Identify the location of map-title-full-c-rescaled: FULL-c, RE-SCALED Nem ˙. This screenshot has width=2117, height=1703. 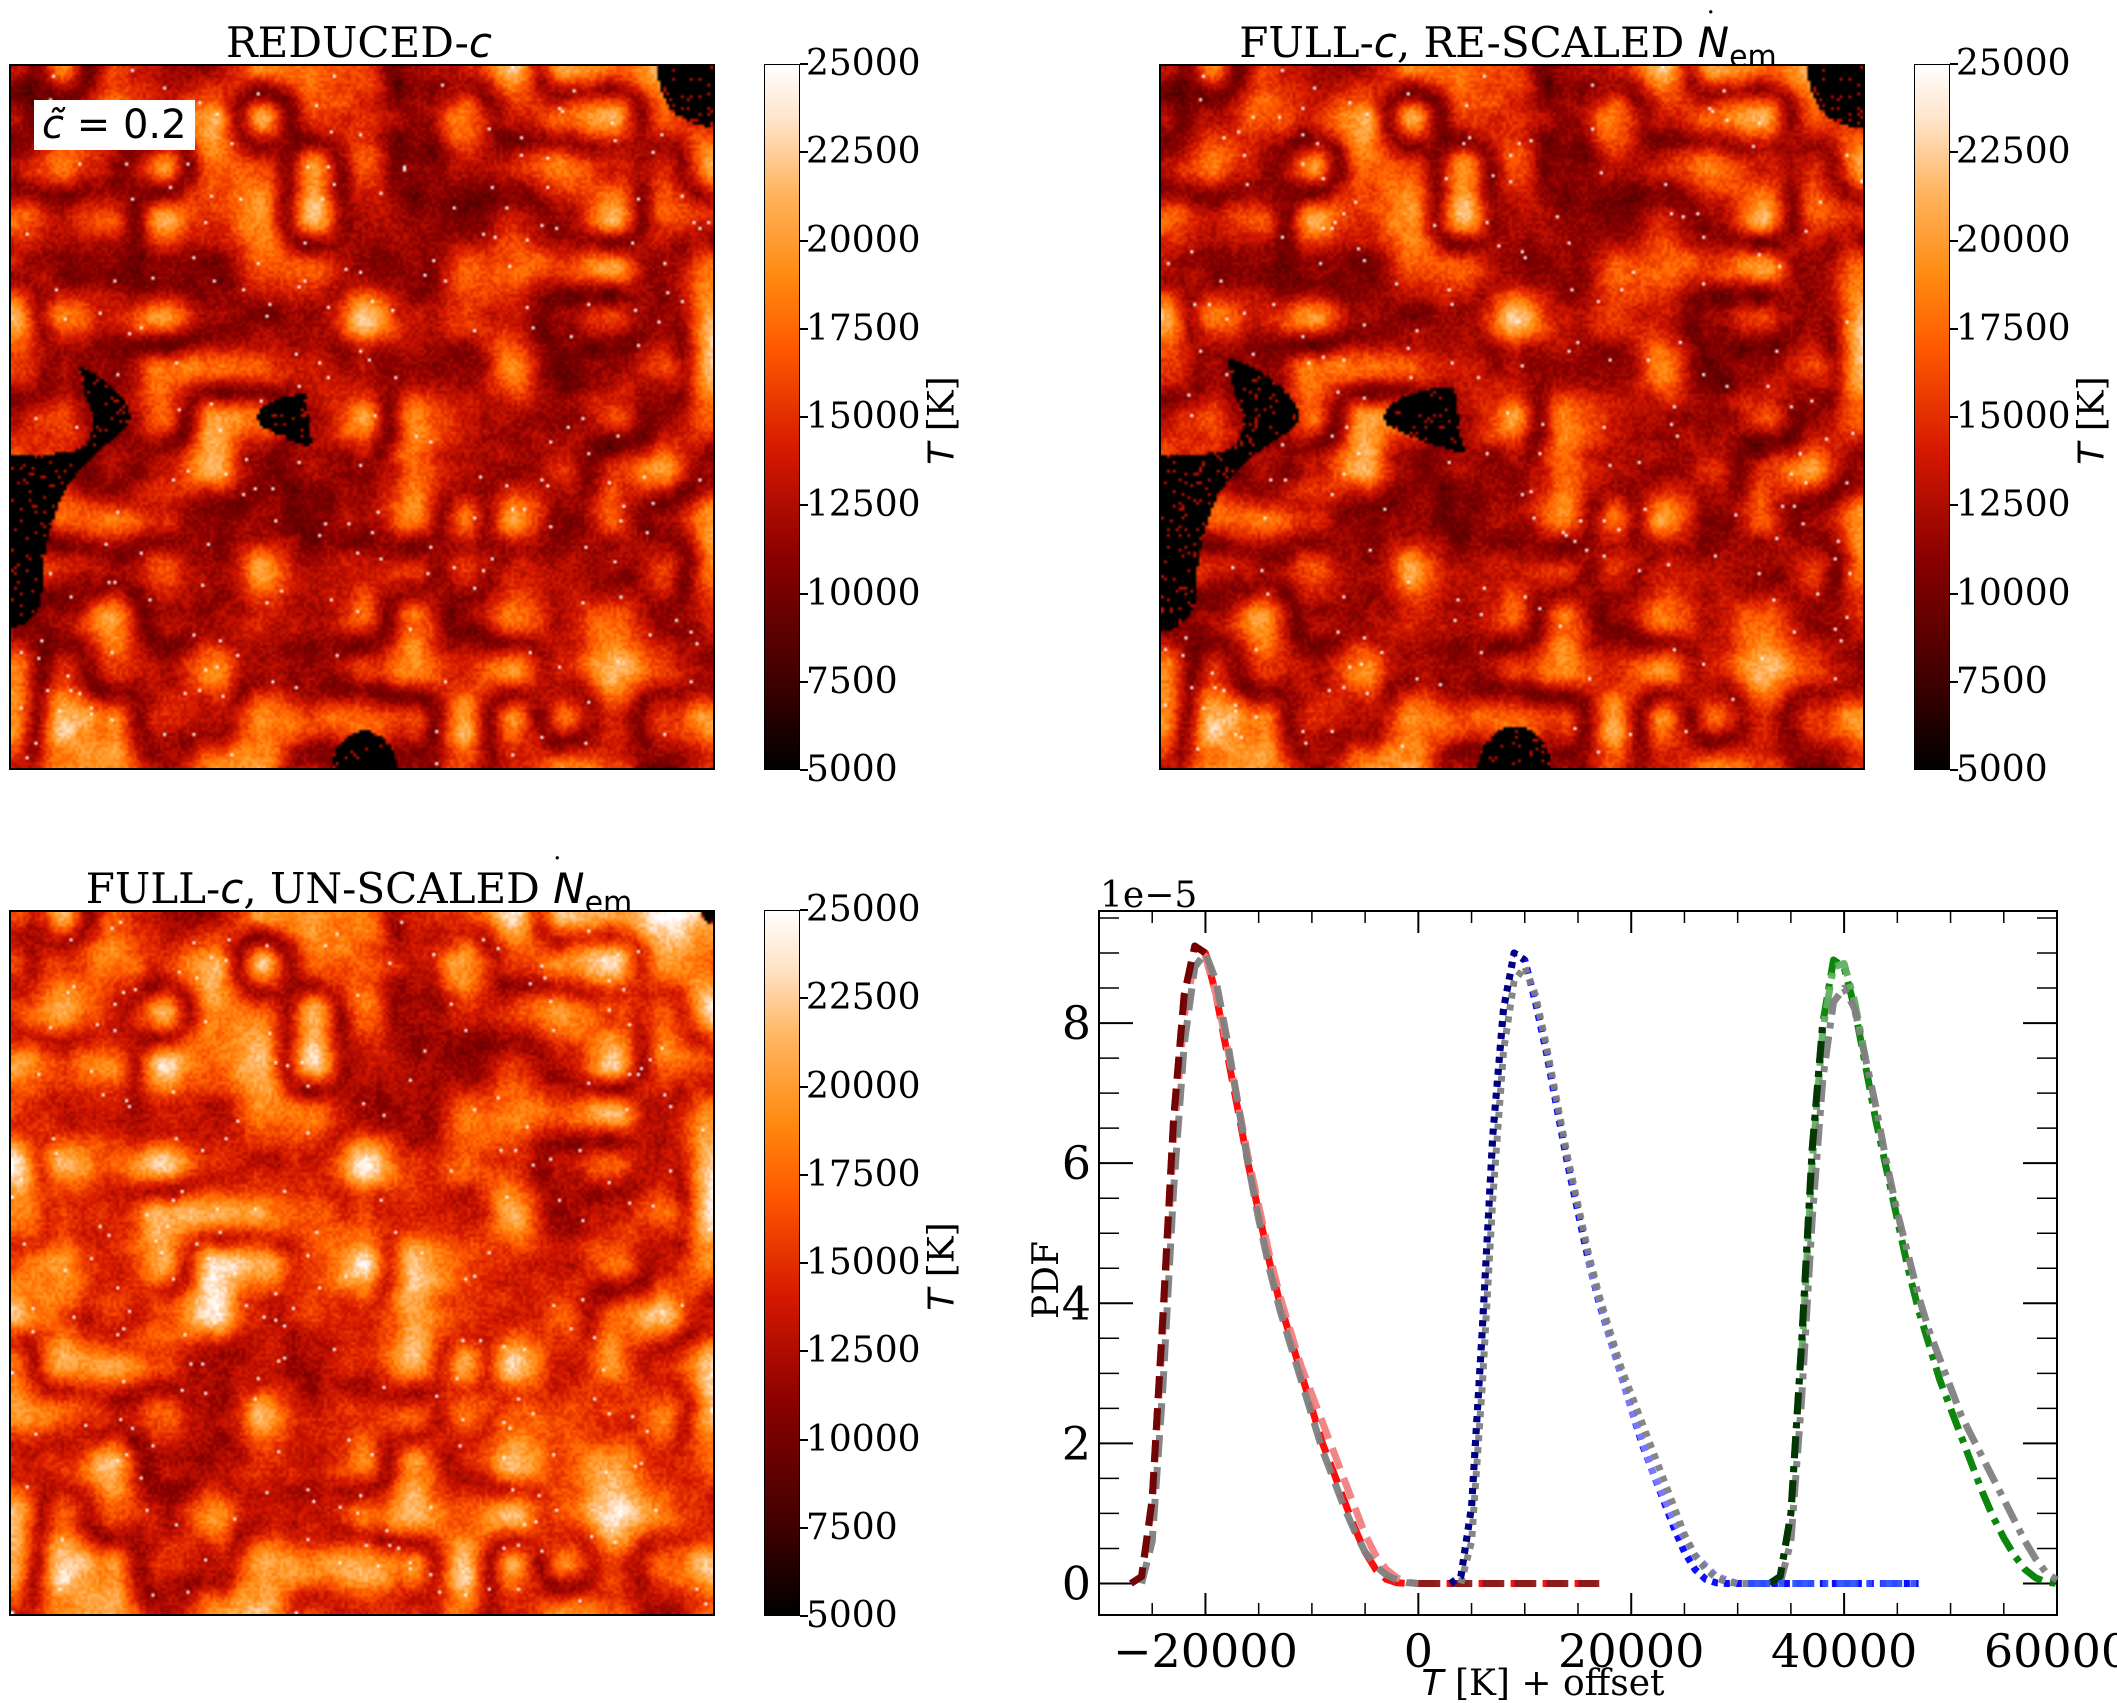
(1508, 40).